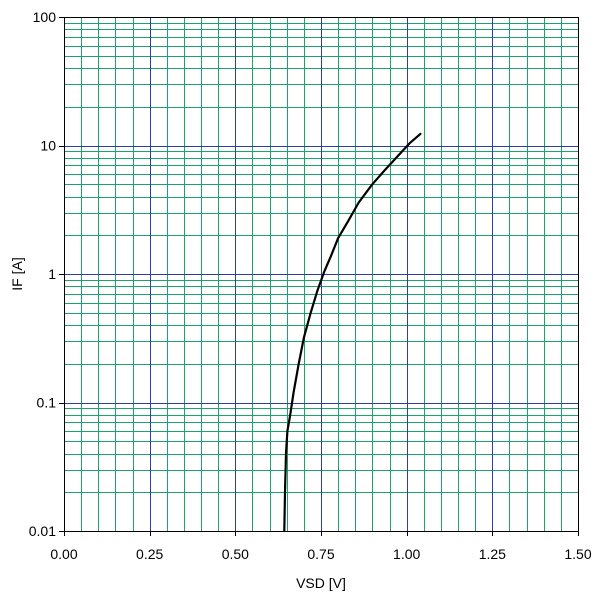 The height and width of the screenshot is (596, 598). I want to click on x-axis-title: VSD [V], so click(321, 583).